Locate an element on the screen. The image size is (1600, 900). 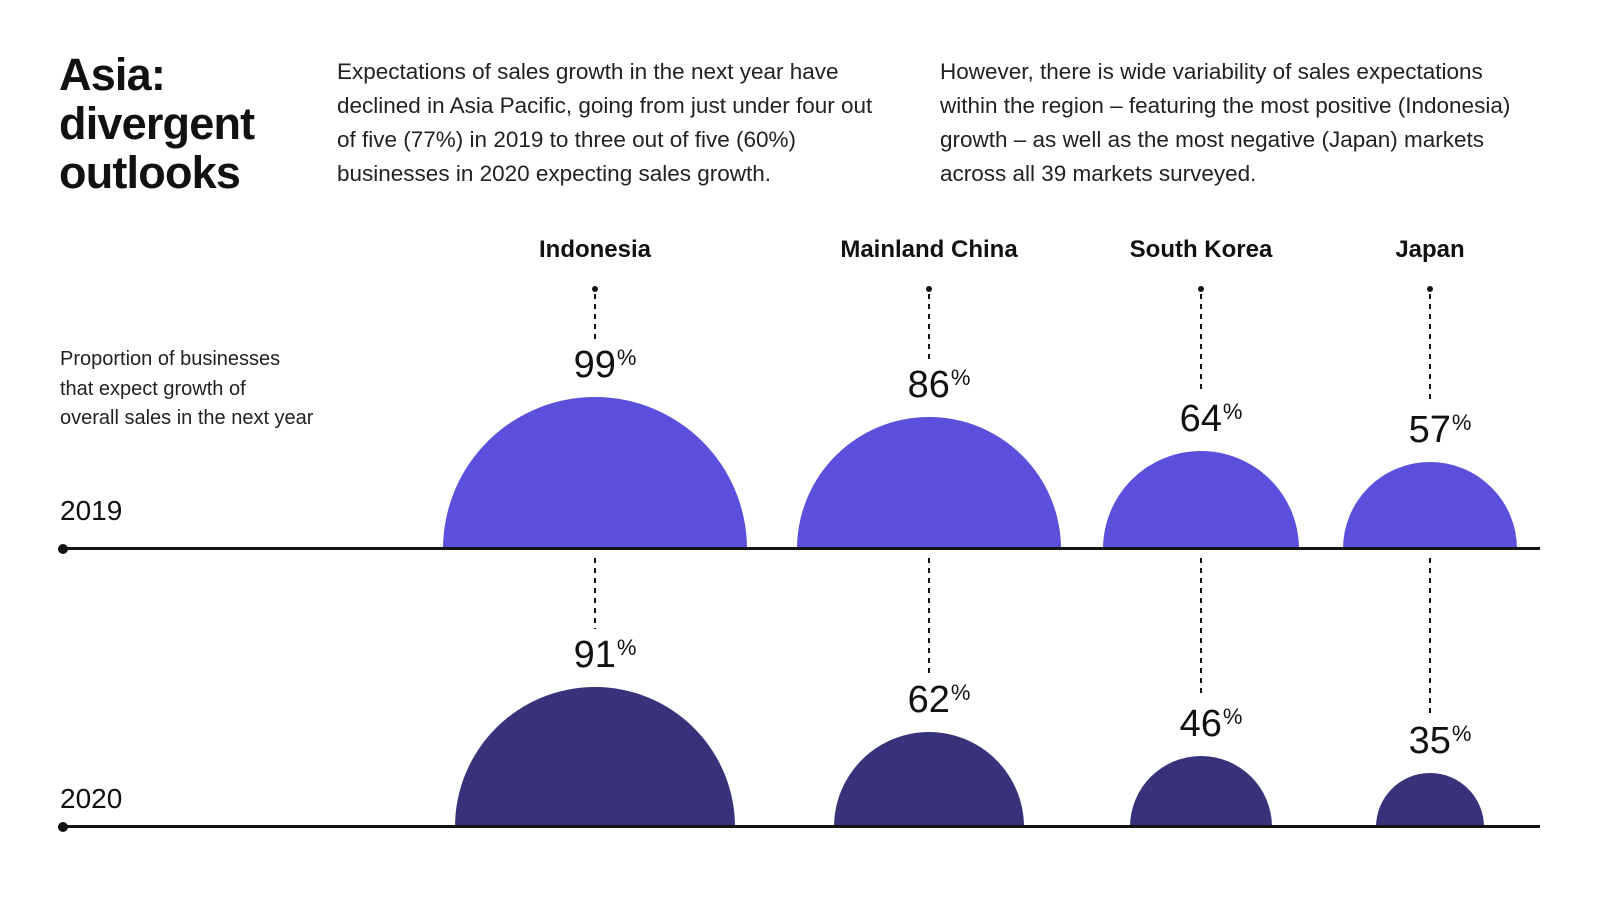
dome-2020-south-korea is located at coordinates (1201, 791).